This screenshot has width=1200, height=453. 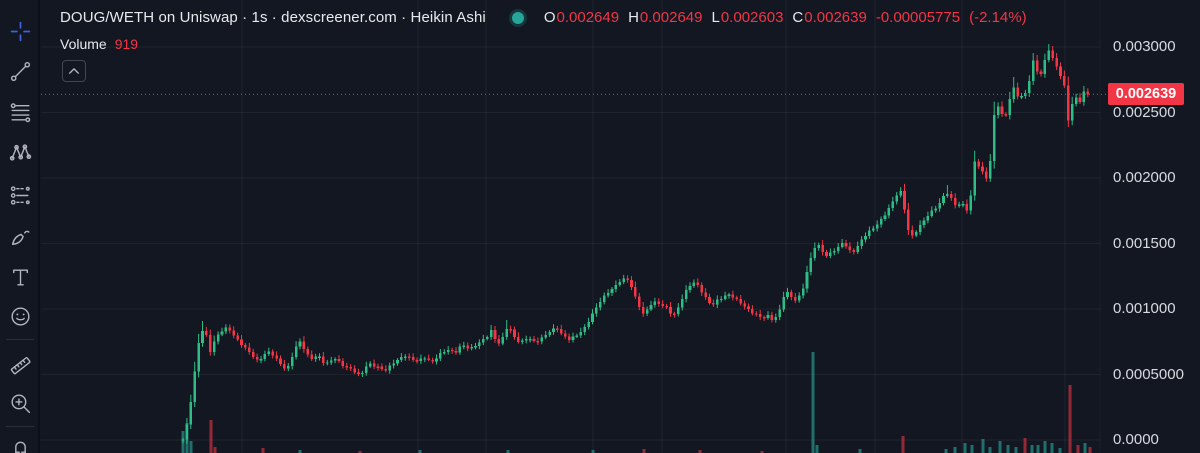 I want to click on brush-icon, so click(x=20, y=237).